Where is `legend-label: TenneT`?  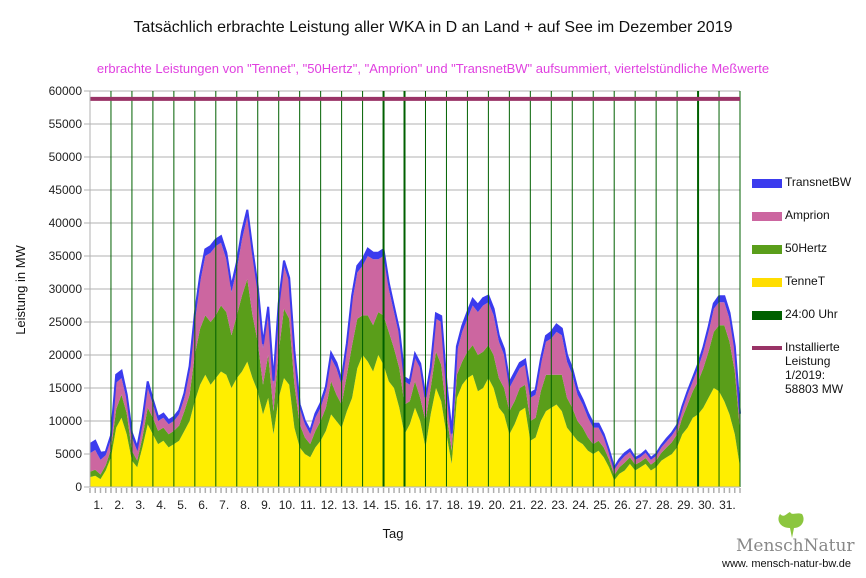
legend-label: TenneT is located at coordinates (805, 281).